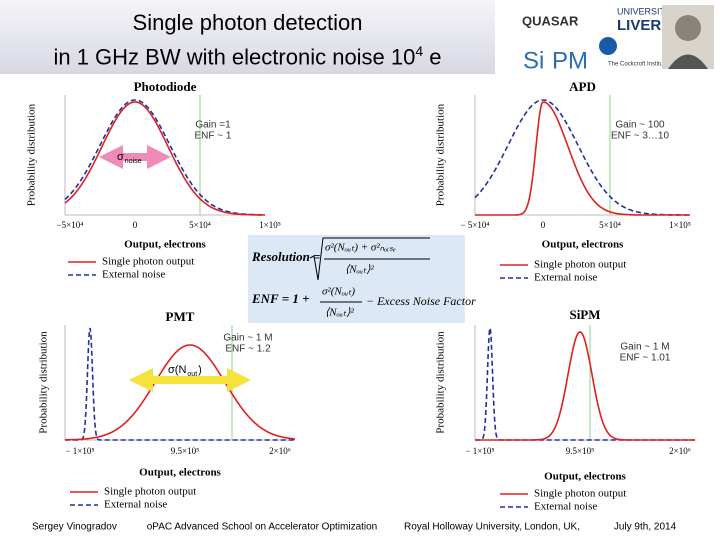 The height and width of the screenshot is (540, 720). Describe the element at coordinates (234, 57) in the screenshot. I see `title-line: in 1 GHz BW with electronic noise 10` at that location.